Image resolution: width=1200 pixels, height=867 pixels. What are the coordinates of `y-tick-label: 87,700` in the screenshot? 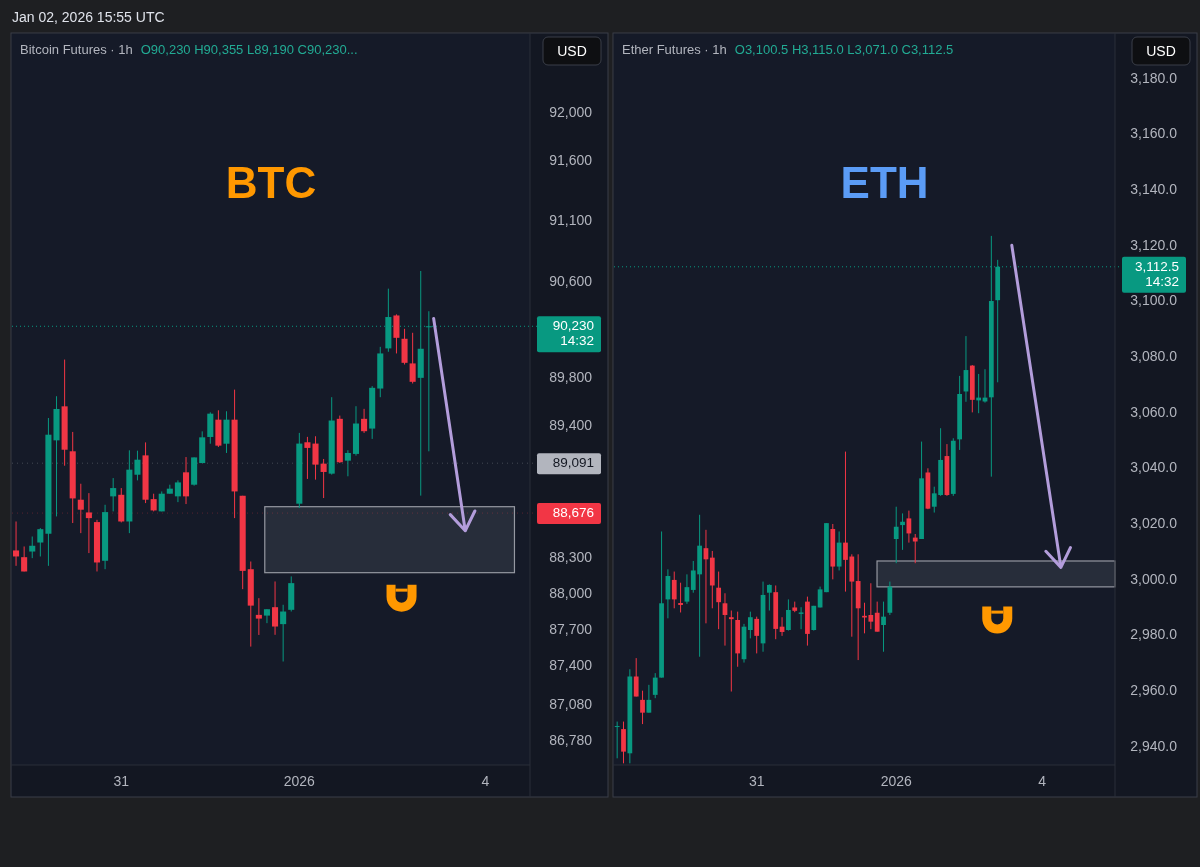 It's located at (571, 629).